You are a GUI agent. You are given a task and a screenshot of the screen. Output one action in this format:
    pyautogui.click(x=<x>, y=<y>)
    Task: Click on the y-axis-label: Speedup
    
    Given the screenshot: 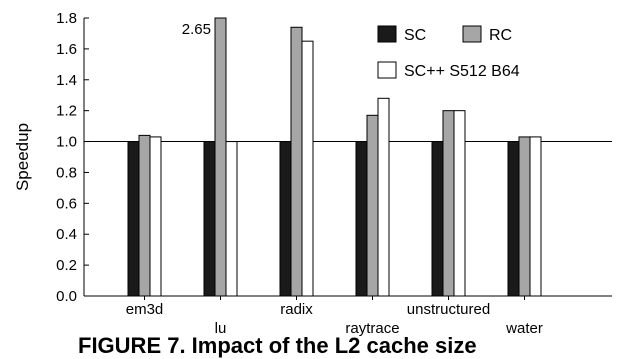 What is the action you would take?
    pyautogui.click(x=22, y=157)
    